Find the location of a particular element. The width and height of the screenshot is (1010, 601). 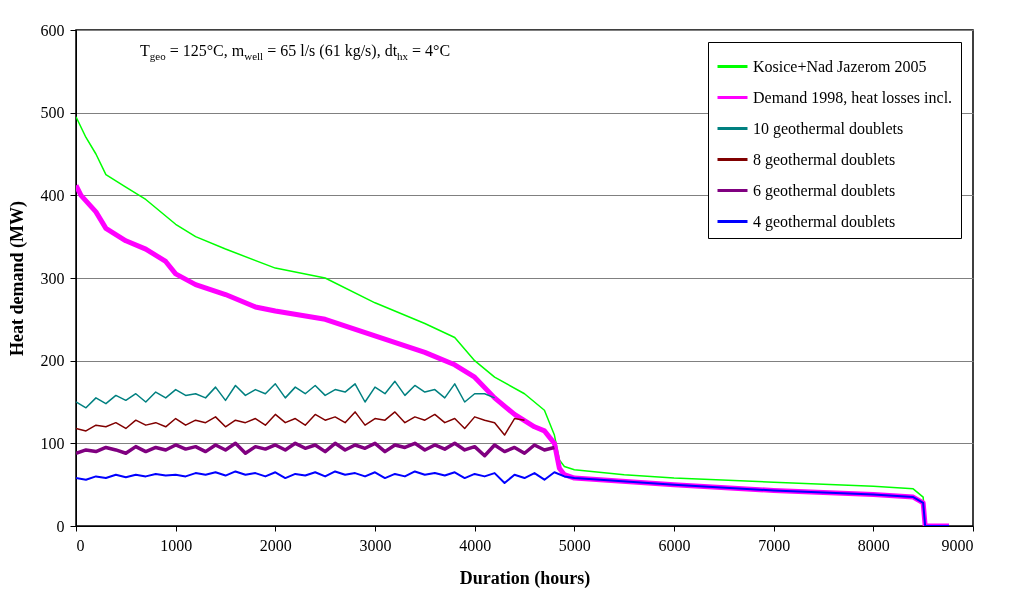

legend-label: 6 geothermal doublets is located at coordinates (824, 190).